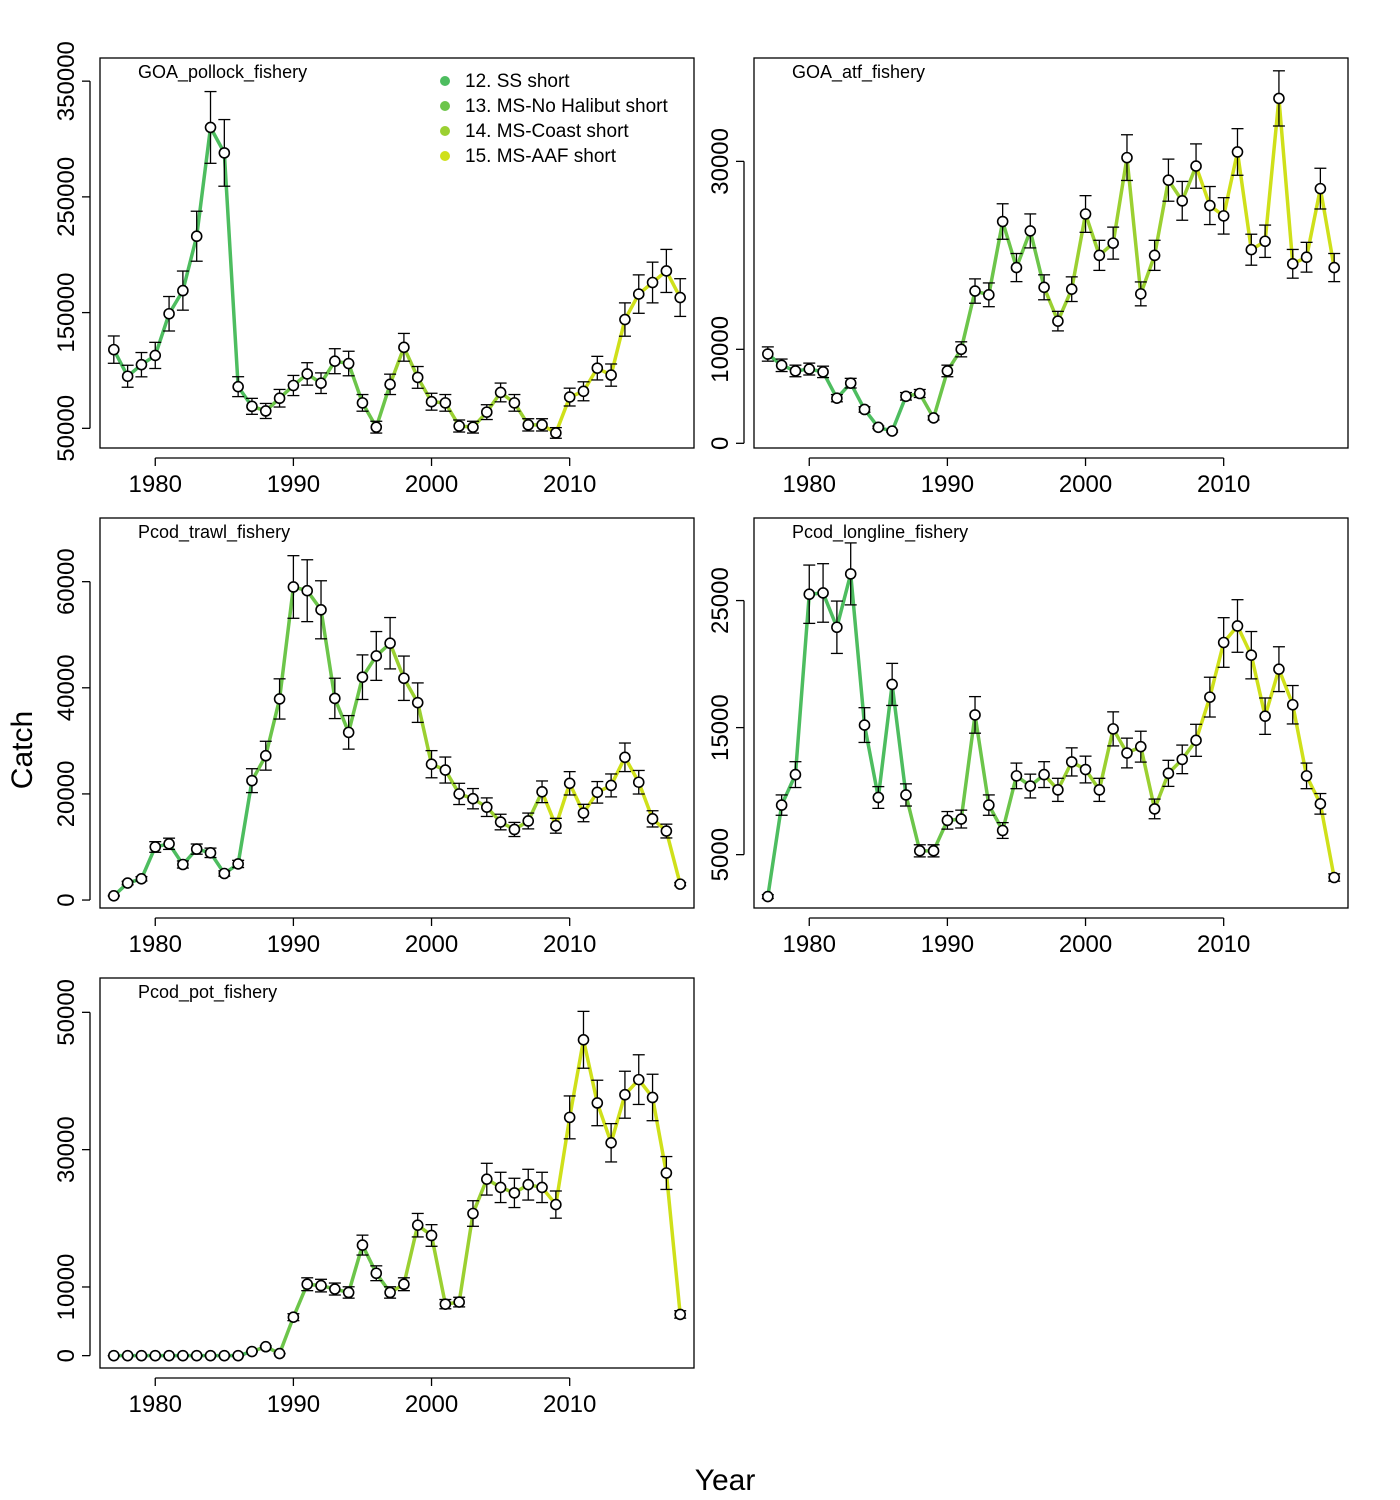 Image resolution: width=1400 pixels, height=1500 pixels. Describe the element at coordinates (569, 484) in the screenshot. I see `x-tick-label: 2010` at that location.